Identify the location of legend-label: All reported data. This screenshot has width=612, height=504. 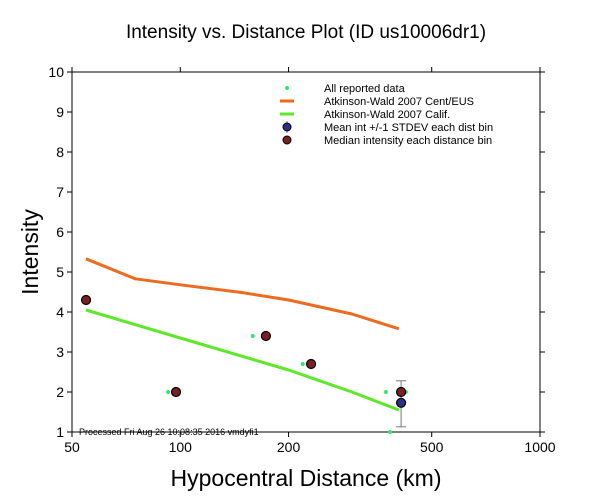
(365, 89).